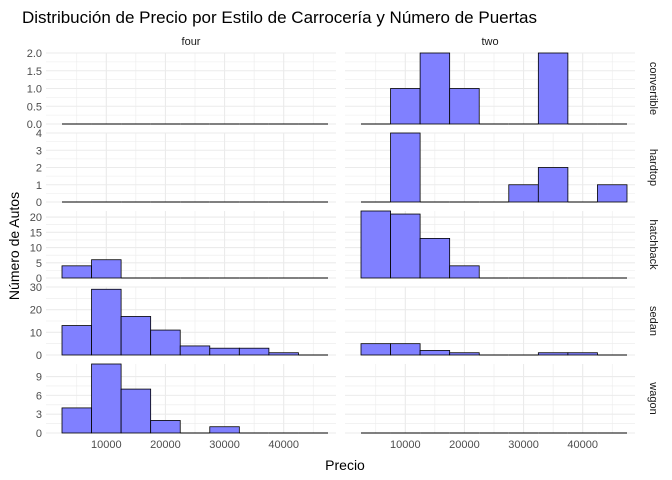 This screenshot has height=480, width=672. I want to click on row-strip-convertible: convertible, so click(653, 88).